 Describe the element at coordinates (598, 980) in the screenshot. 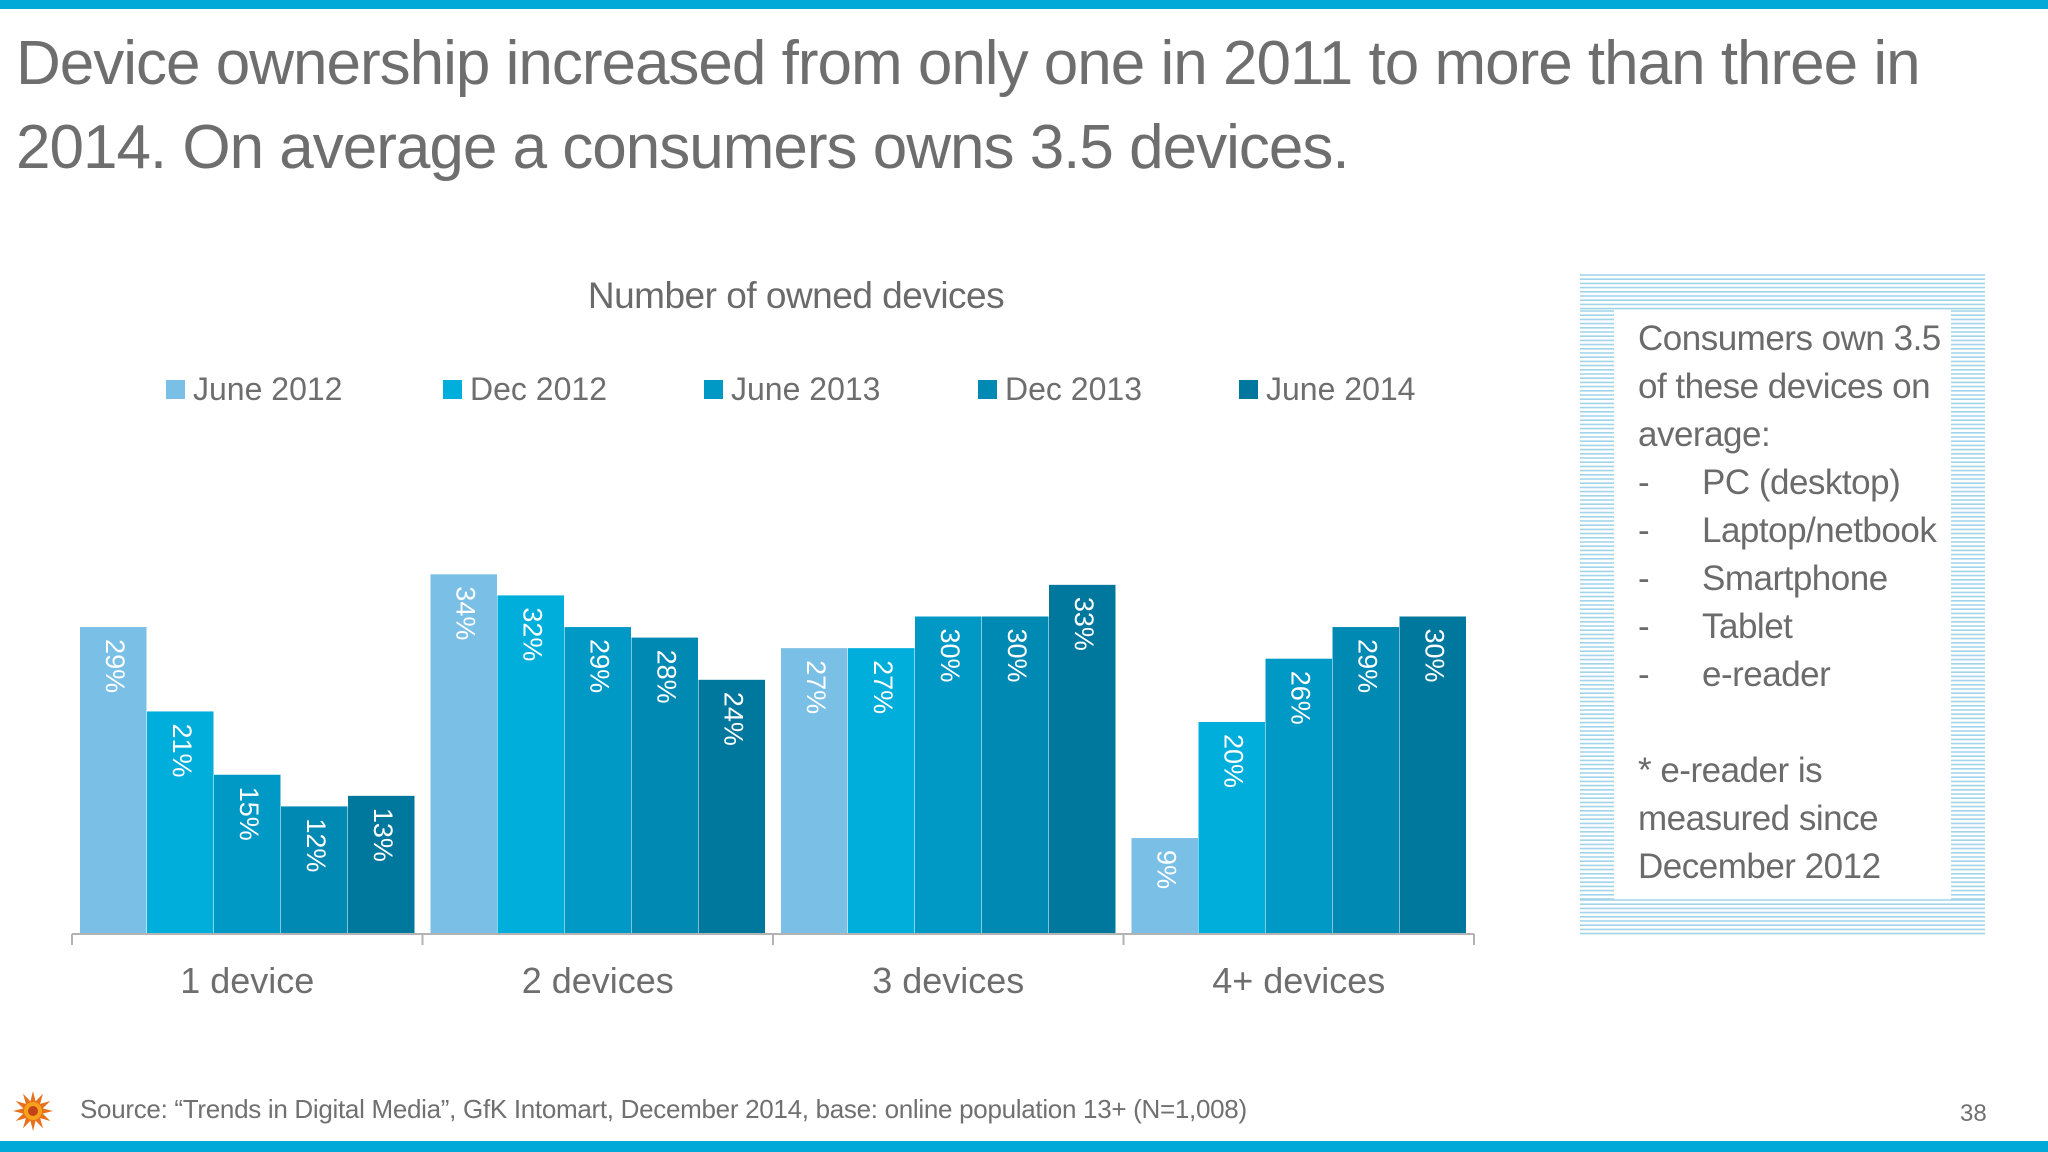

I see `category-label: 2 devices` at that location.